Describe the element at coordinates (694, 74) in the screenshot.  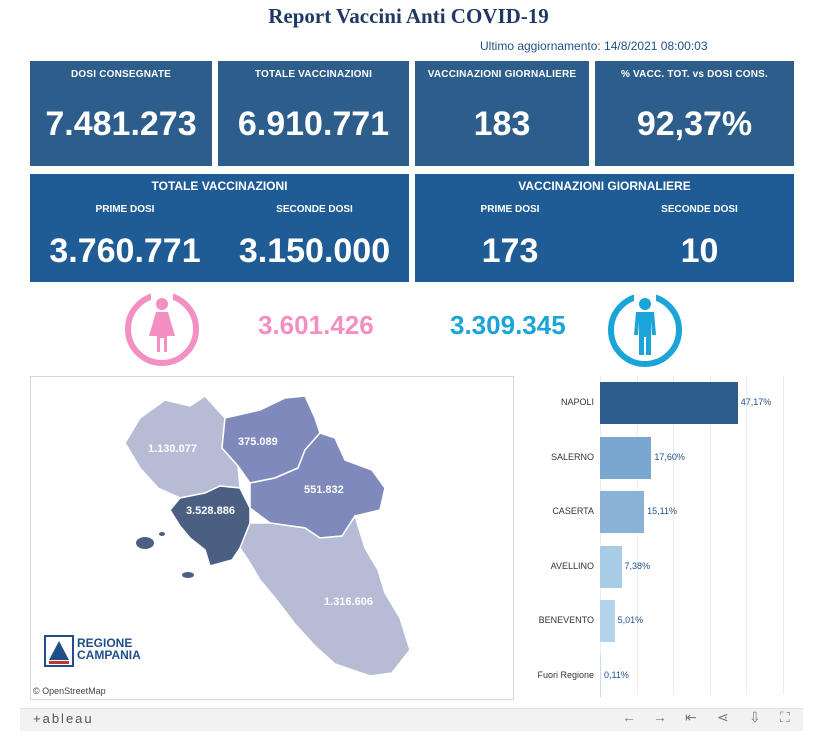
I see `kpi-label: % VACC. TOT. vs DOSI CONS.` at that location.